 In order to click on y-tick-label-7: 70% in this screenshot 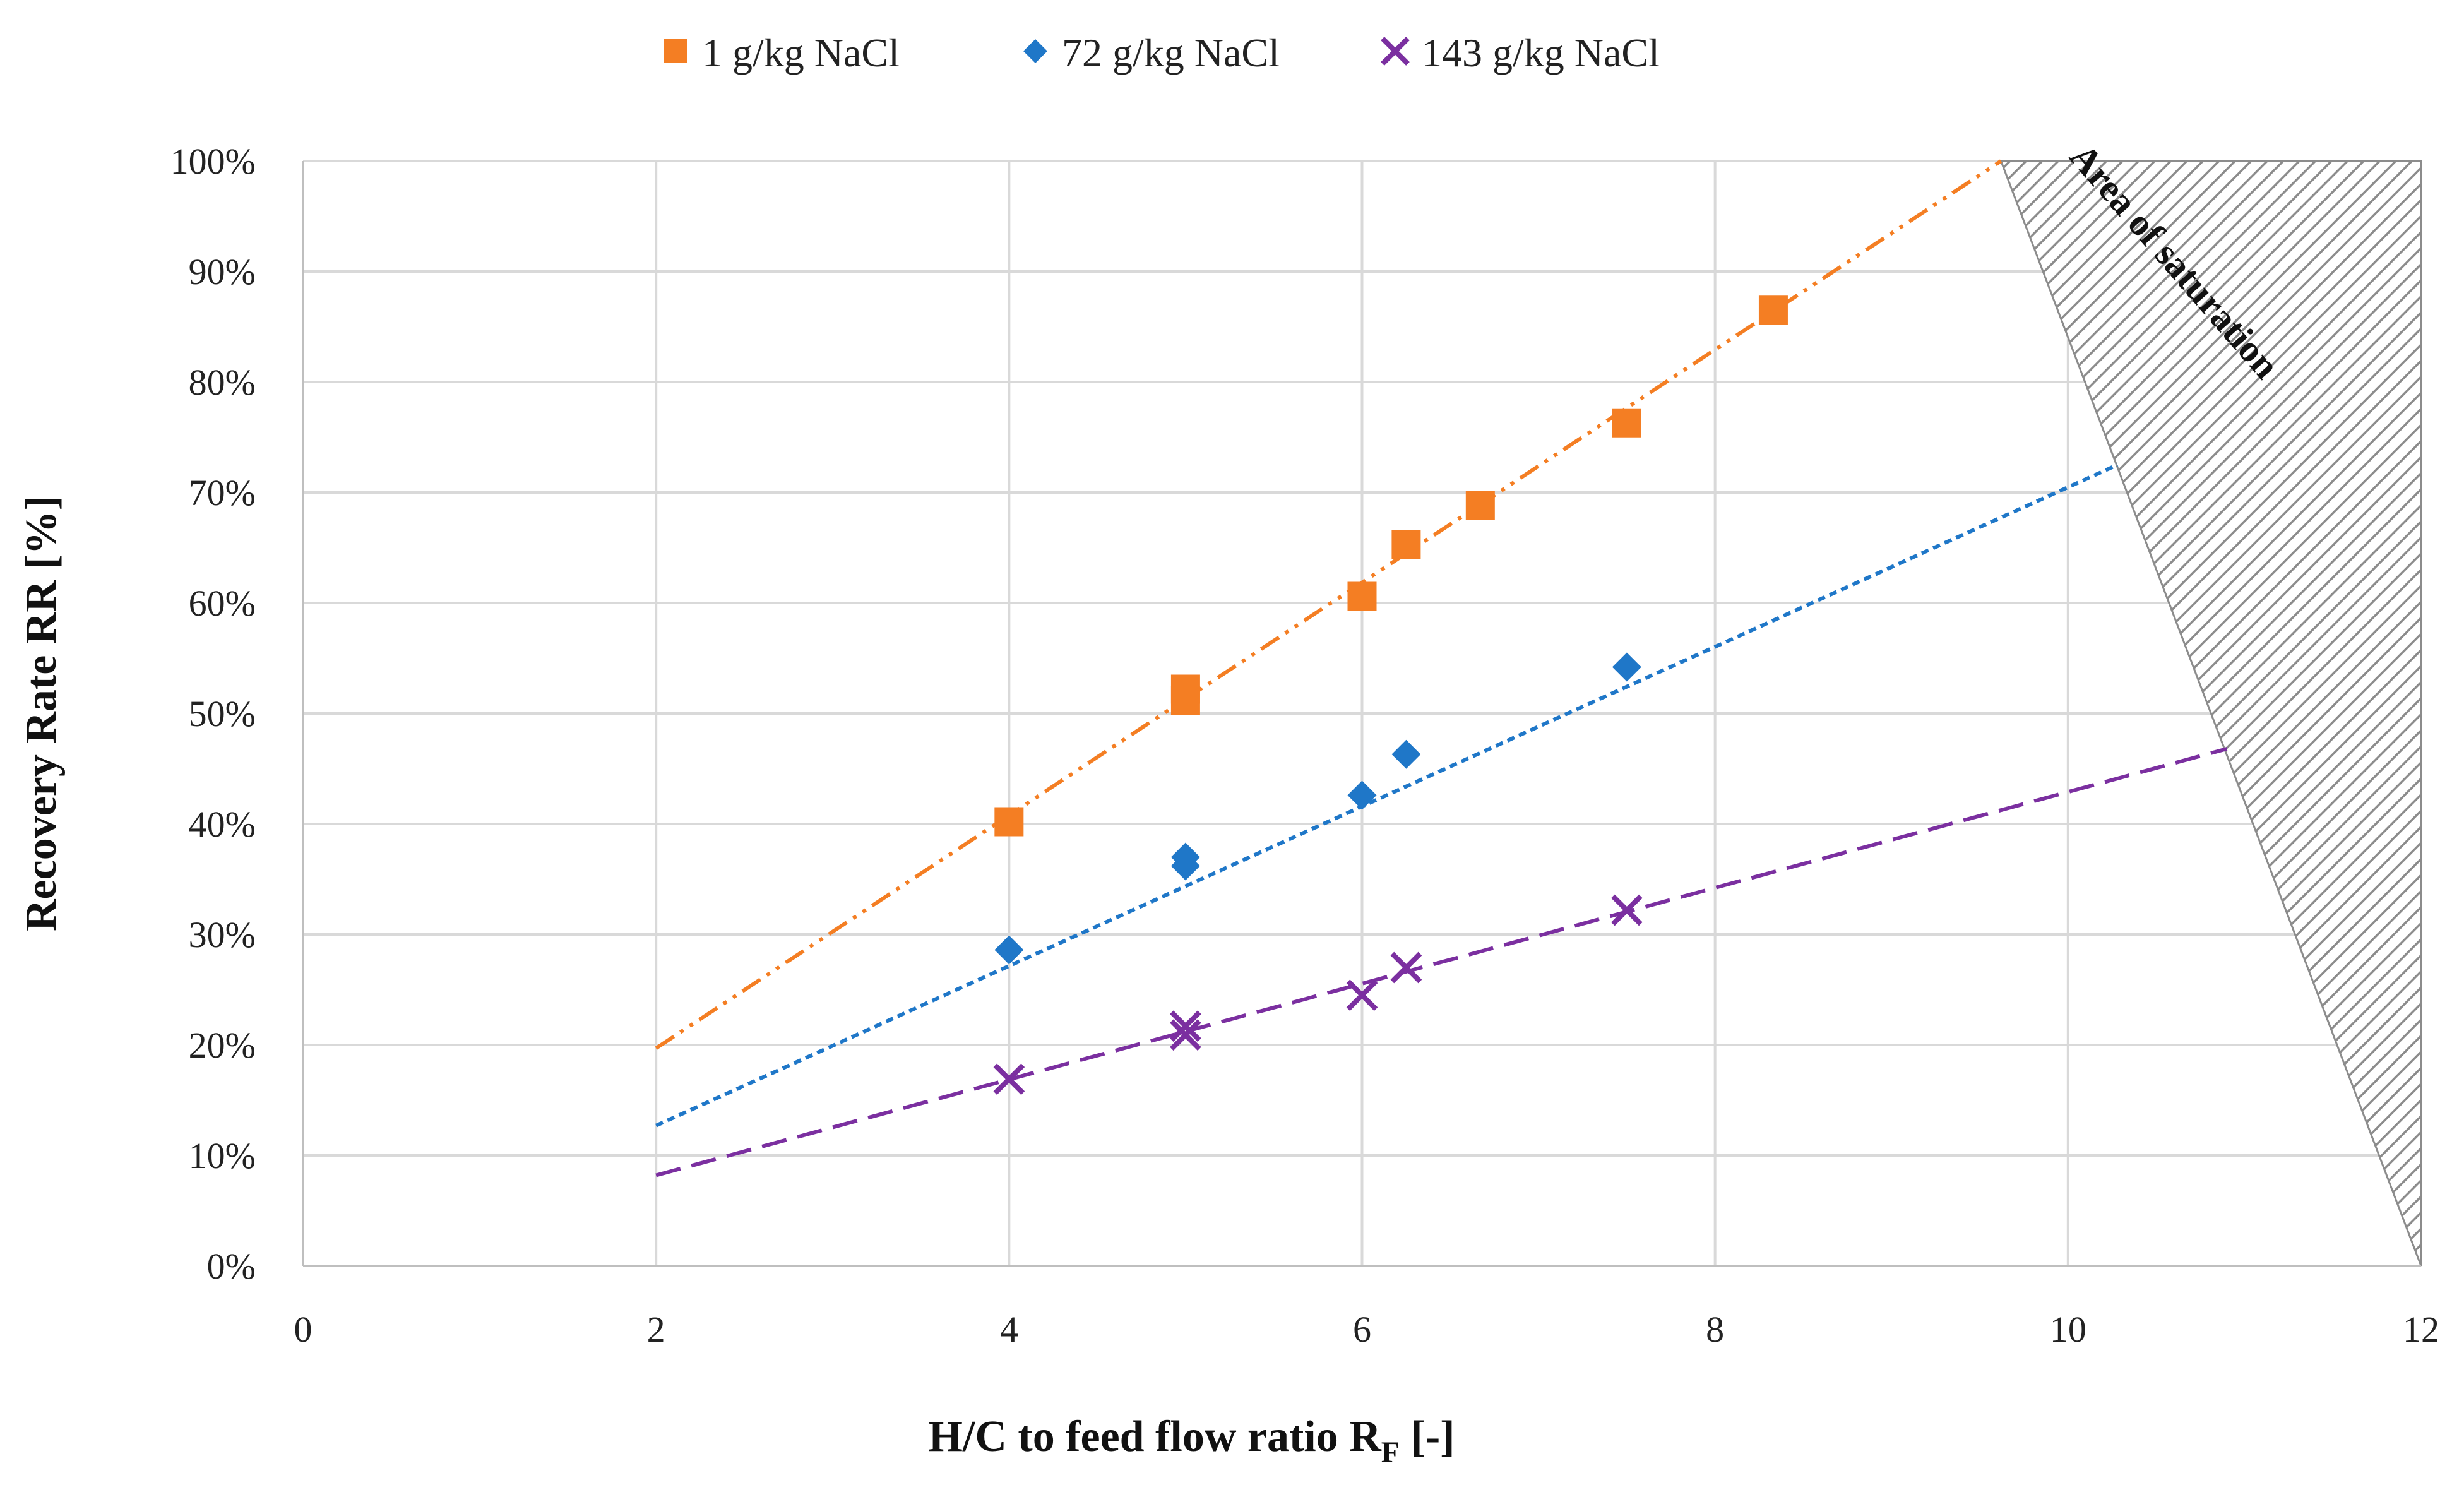, I will do `click(222, 492)`.